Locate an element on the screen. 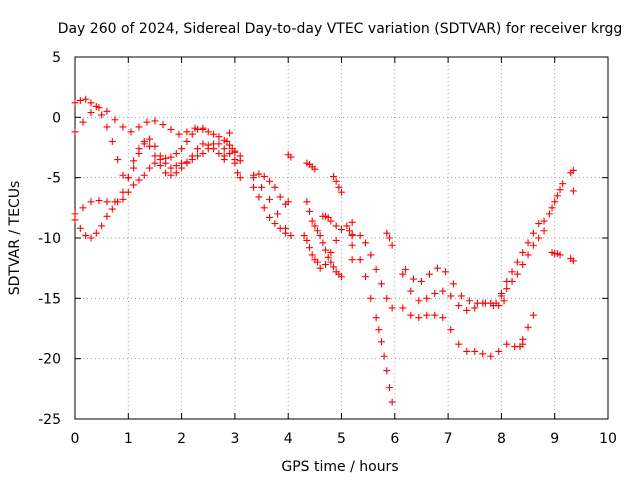  series-arc-y is located at coordinates (520, 267).